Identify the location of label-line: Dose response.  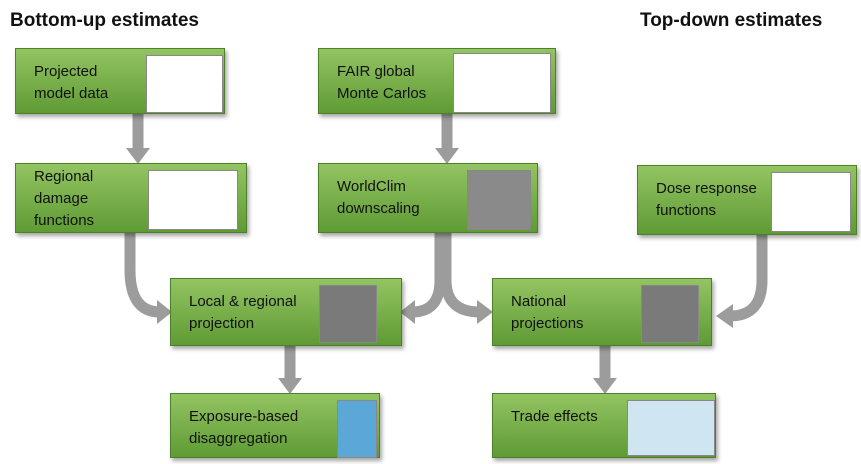
(706, 188).